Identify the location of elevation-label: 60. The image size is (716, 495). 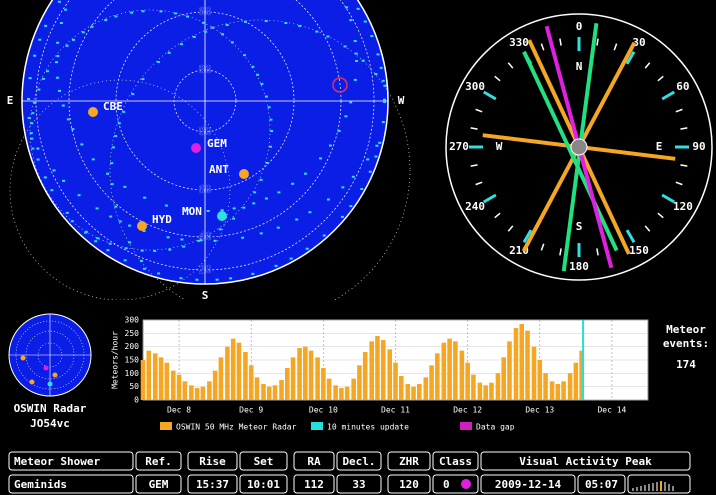
(204, 11).